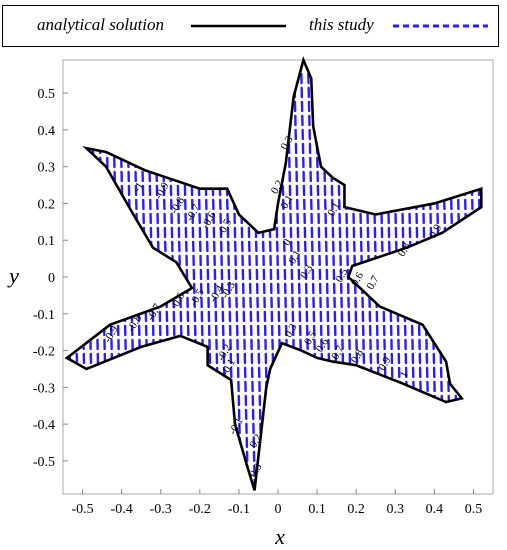 Image resolution: width=507 pixels, height=550 pixels. Describe the element at coordinates (47, 204) in the screenshot. I see `y-tick-label: 0.2` at that location.